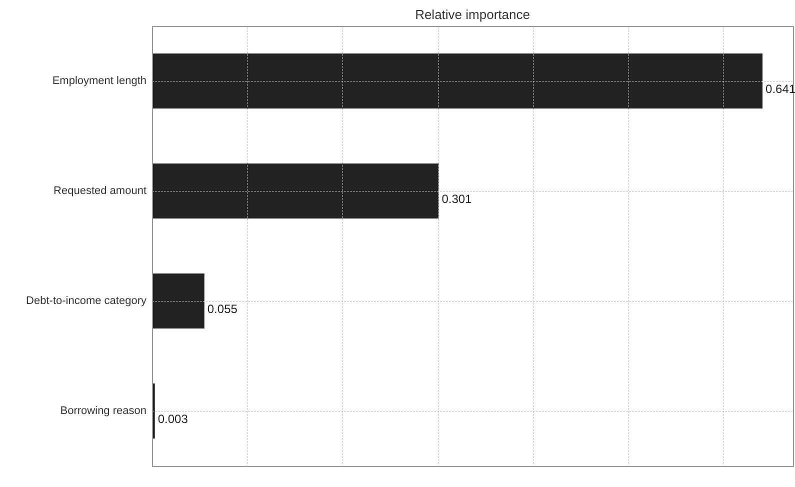 The height and width of the screenshot is (487, 795). Describe the element at coordinates (222, 309) in the screenshot. I see `data-label: 0.055` at that location.